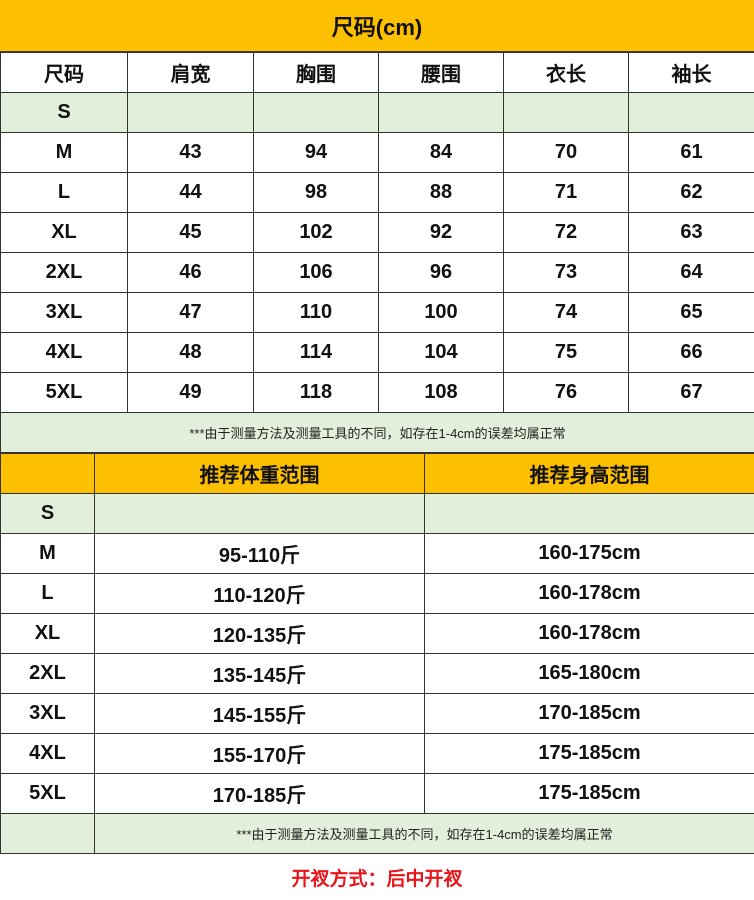 This screenshot has height=900, width=754. What do you see at coordinates (316, 353) in the screenshot?
I see `table-cell: 114` at bounding box center [316, 353].